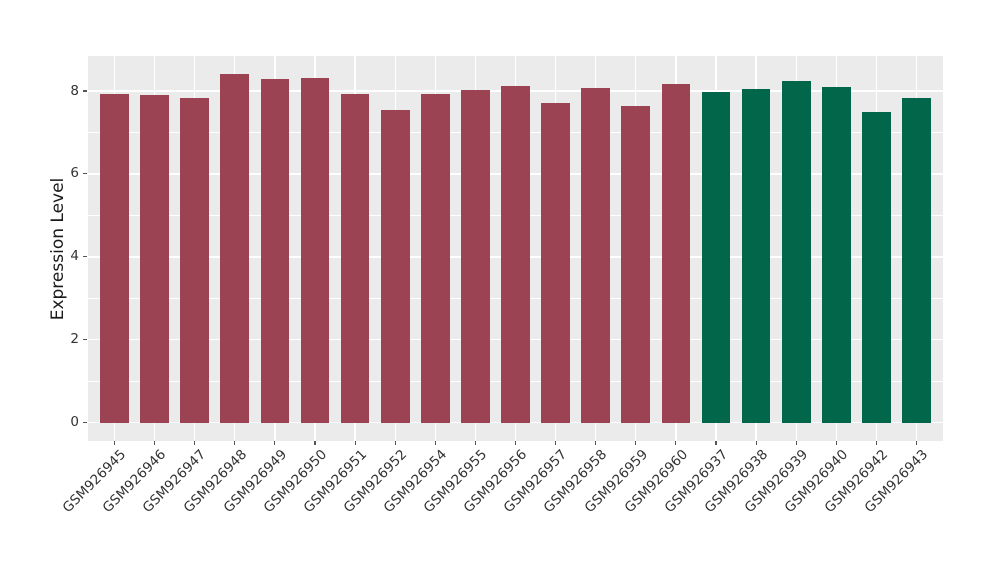  What do you see at coordinates (74, 339) in the screenshot?
I see `y-tick-label-2: 2` at bounding box center [74, 339].